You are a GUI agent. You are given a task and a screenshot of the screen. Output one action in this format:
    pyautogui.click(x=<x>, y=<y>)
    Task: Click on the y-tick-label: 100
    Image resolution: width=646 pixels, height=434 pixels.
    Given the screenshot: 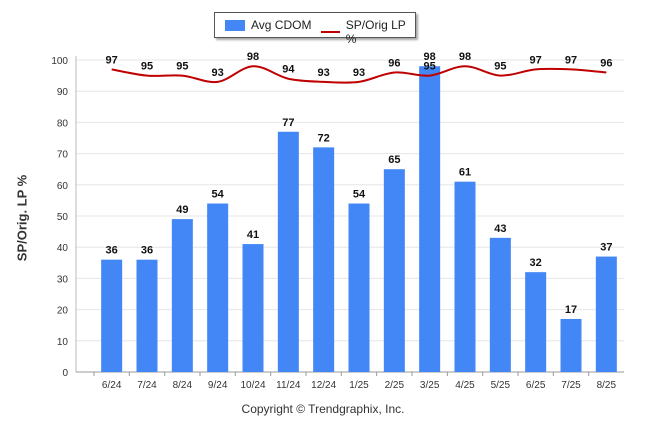 What is the action you would take?
    pyautogui.click(x=59, y=61)
    